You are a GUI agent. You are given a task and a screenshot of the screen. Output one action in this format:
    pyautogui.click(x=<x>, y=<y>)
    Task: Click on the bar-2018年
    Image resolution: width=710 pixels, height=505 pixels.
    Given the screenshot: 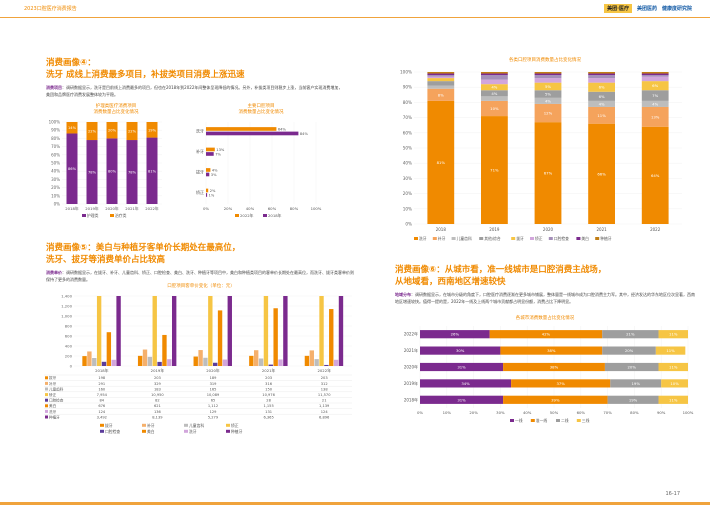 What is the action you would take?
    pyautogui.click(x=208, y=174)
    